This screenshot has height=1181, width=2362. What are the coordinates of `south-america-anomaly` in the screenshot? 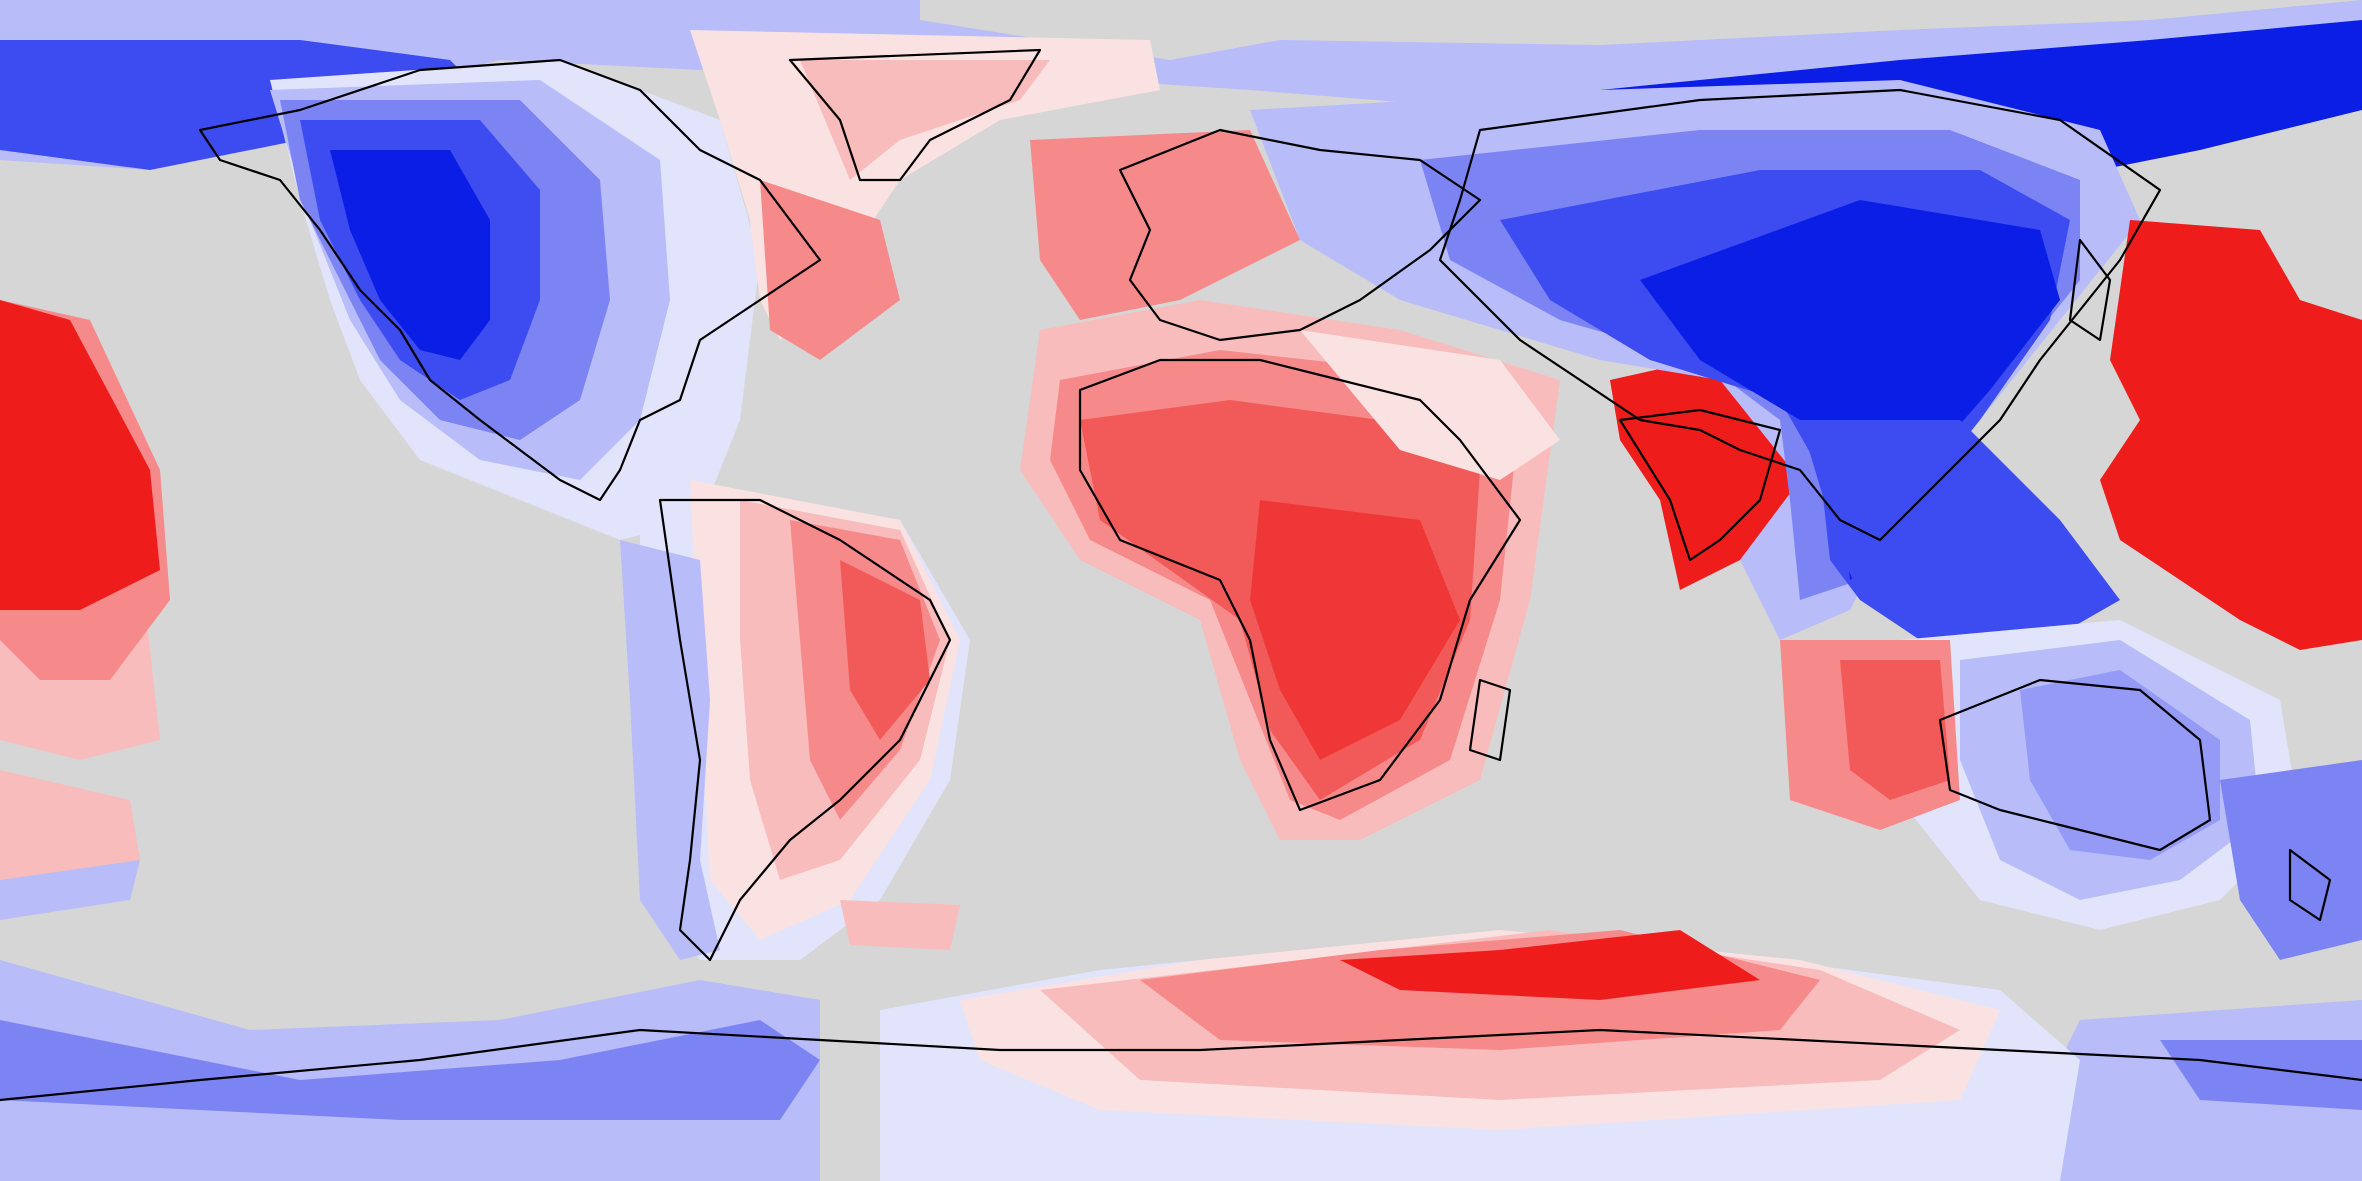 It's located at (795, 720).